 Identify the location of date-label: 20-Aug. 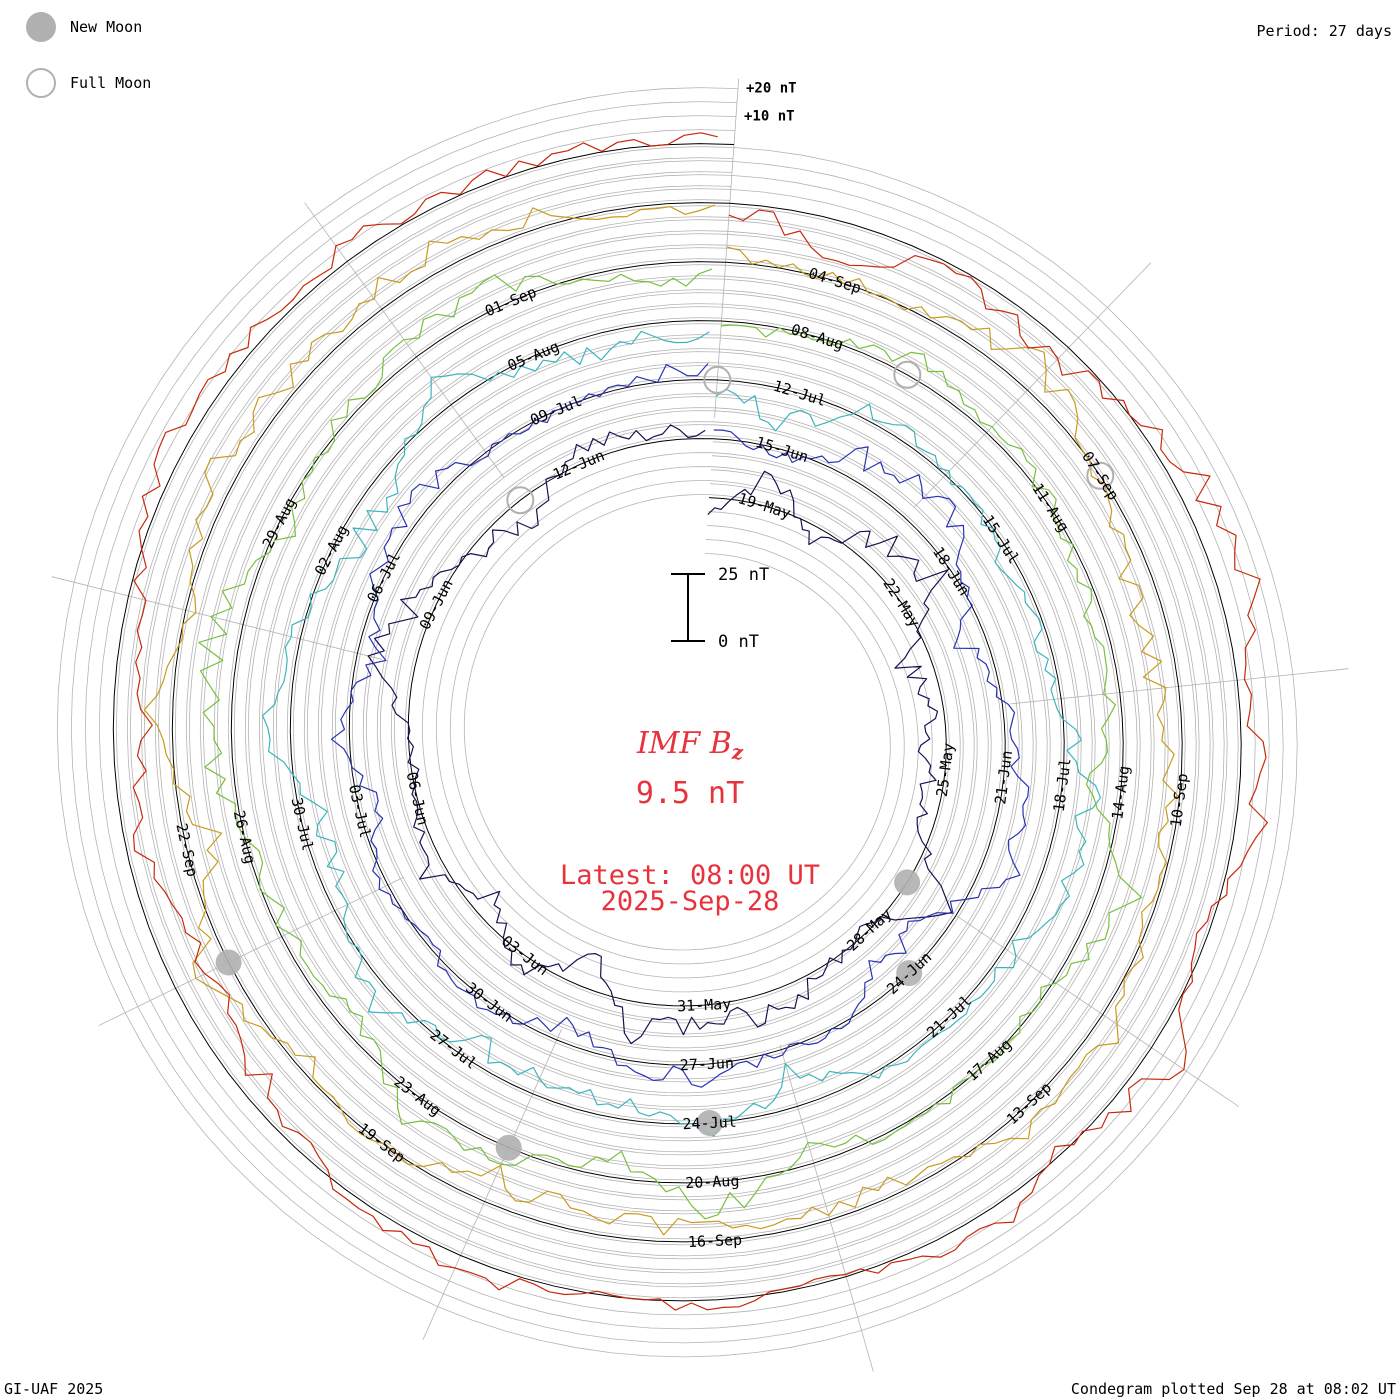
(712, 1182).